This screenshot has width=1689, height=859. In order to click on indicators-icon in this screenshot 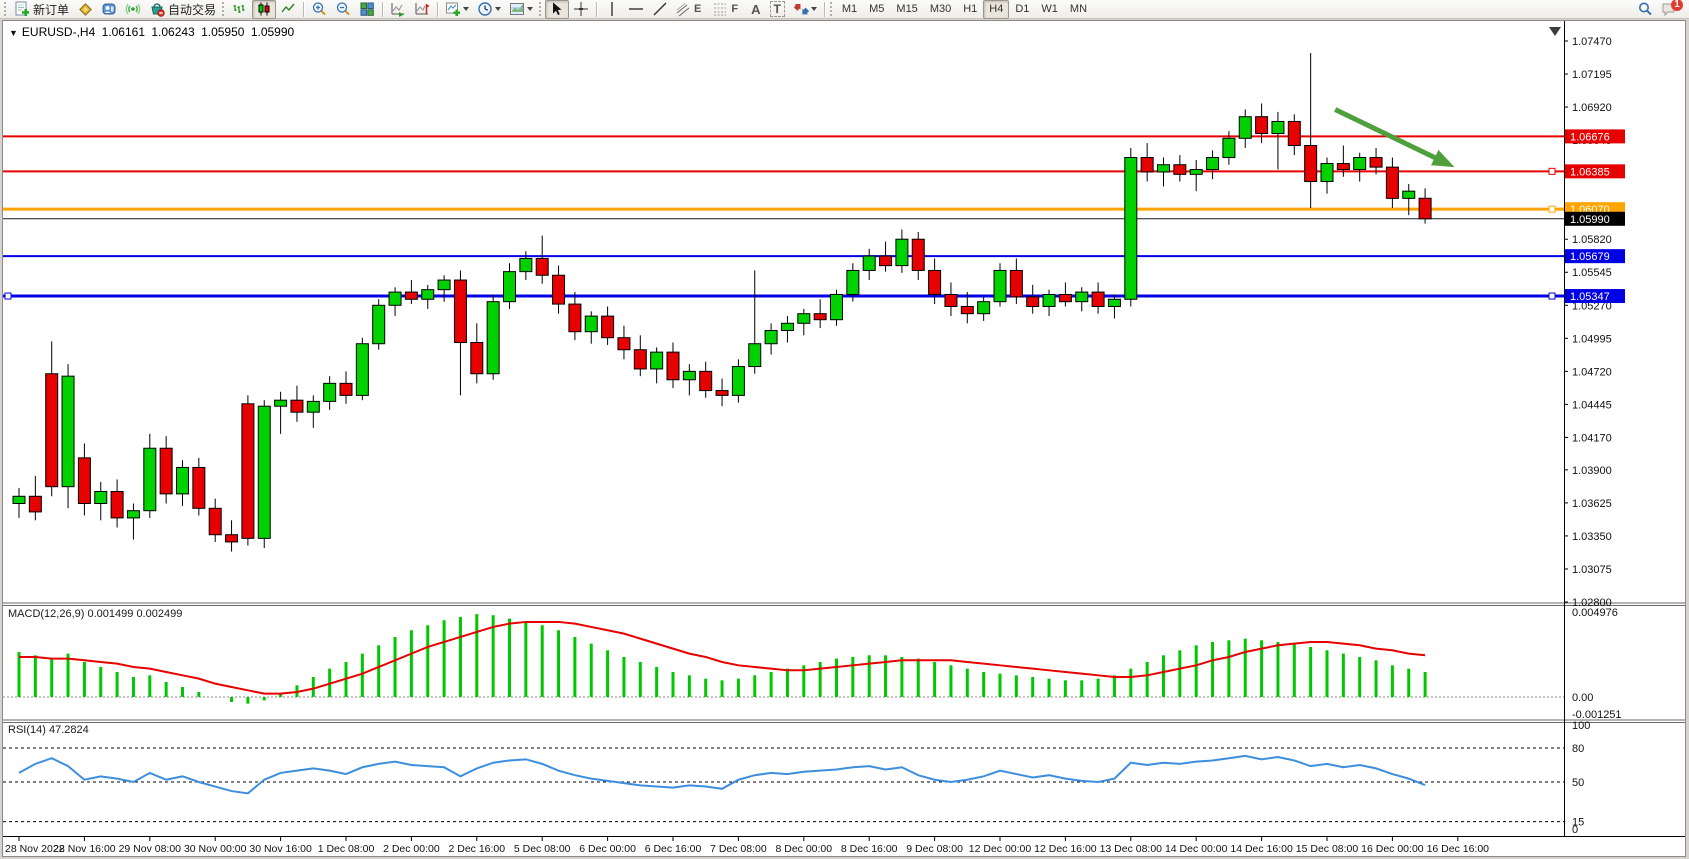, I will do `click(453, 9)`.